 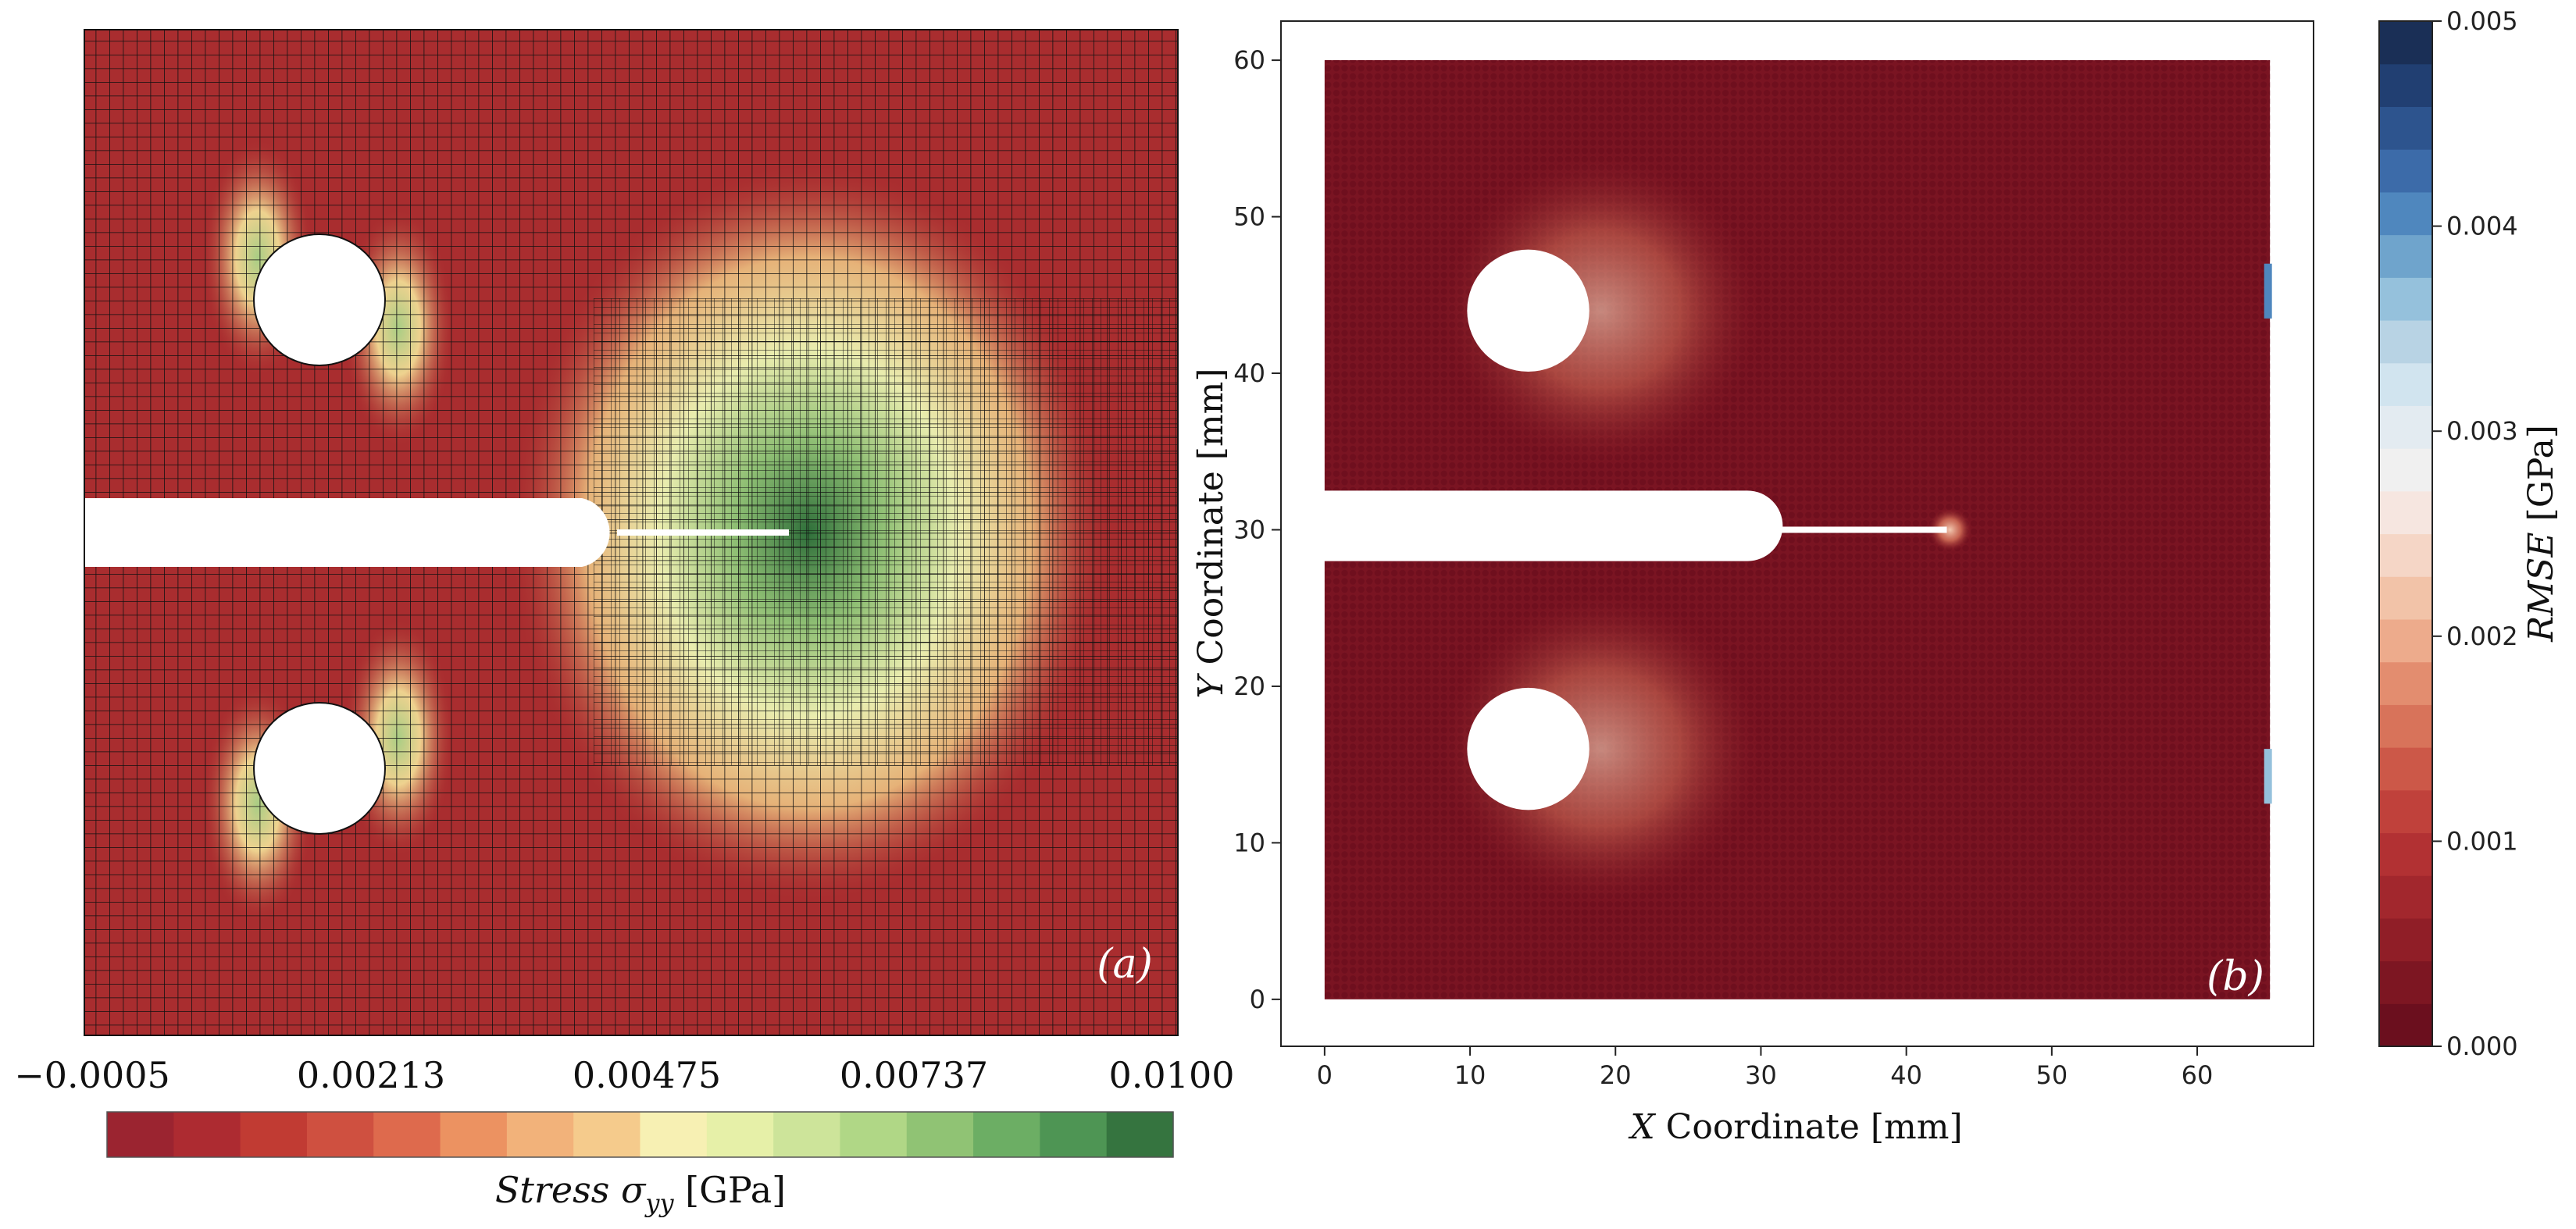 I want to click on stress-label-unit: [GPa], so click(x=730, y=1190).